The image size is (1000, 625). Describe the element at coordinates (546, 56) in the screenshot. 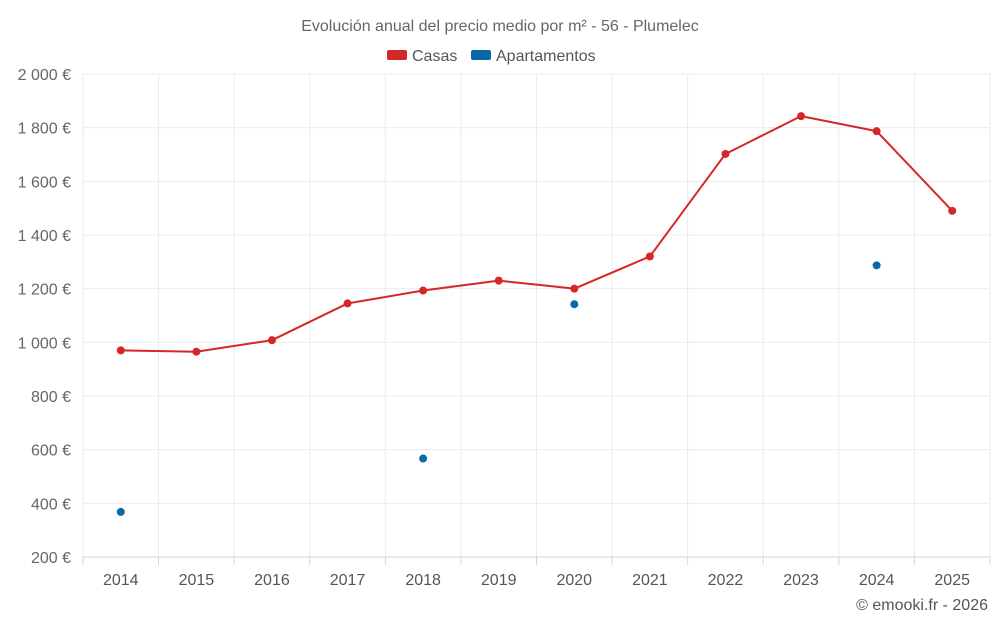

I see `legend-label-apartamentos: Apartamentos` at that location.